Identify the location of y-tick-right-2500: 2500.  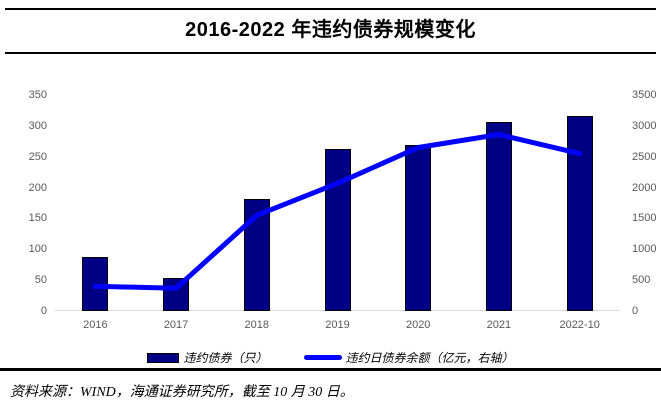
(644, 156).